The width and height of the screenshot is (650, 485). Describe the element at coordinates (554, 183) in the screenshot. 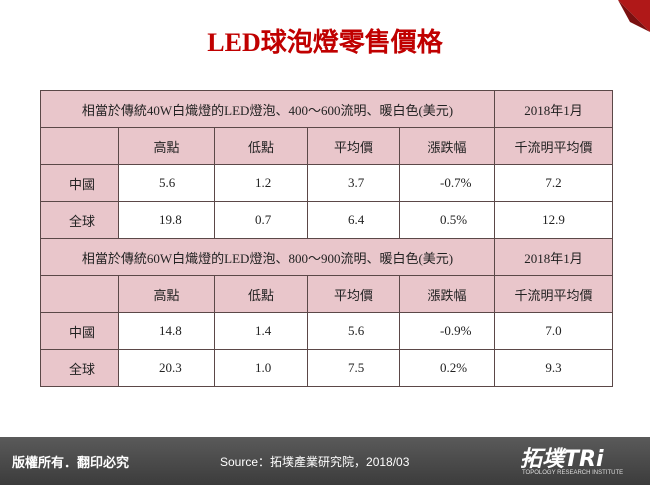

I see `table-cell: 7.2` at that location.